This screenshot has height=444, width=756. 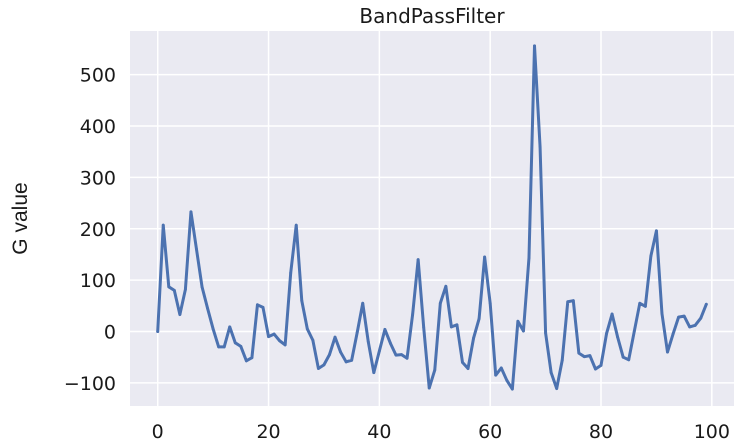 I want to click on chart-title: BandPassFilter, so click(x=432, y=16).